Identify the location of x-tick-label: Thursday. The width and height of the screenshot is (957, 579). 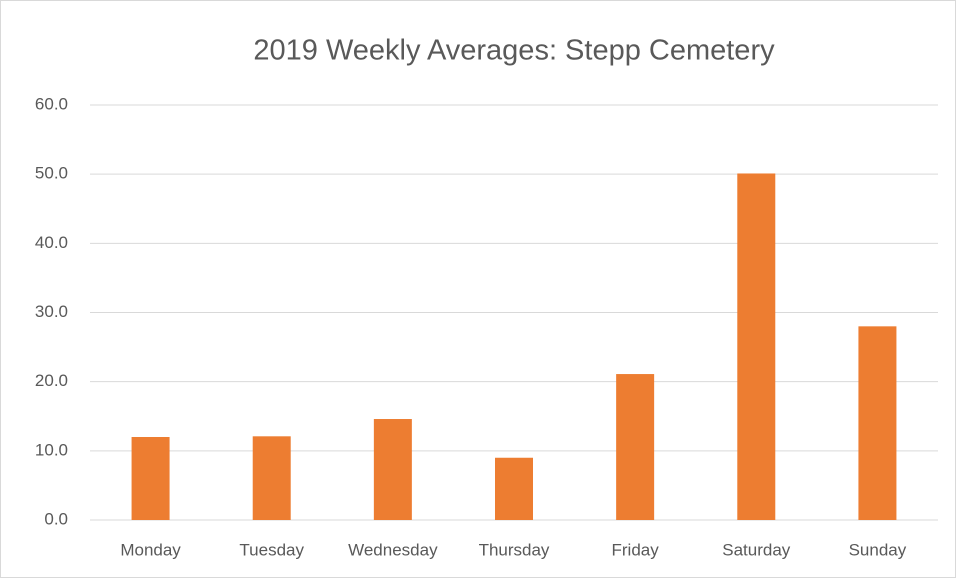
(514, 549).